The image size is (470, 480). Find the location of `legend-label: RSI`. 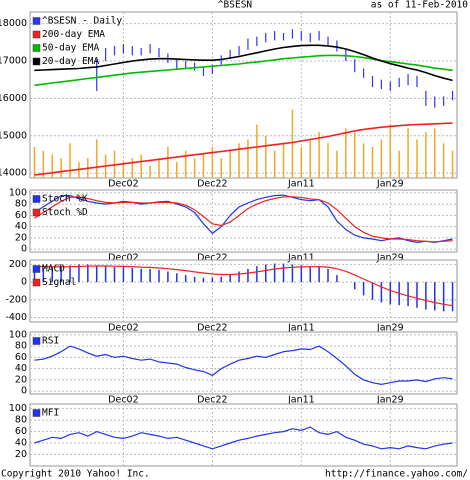

legend-label: RSI is located at coordinates (50, 341).